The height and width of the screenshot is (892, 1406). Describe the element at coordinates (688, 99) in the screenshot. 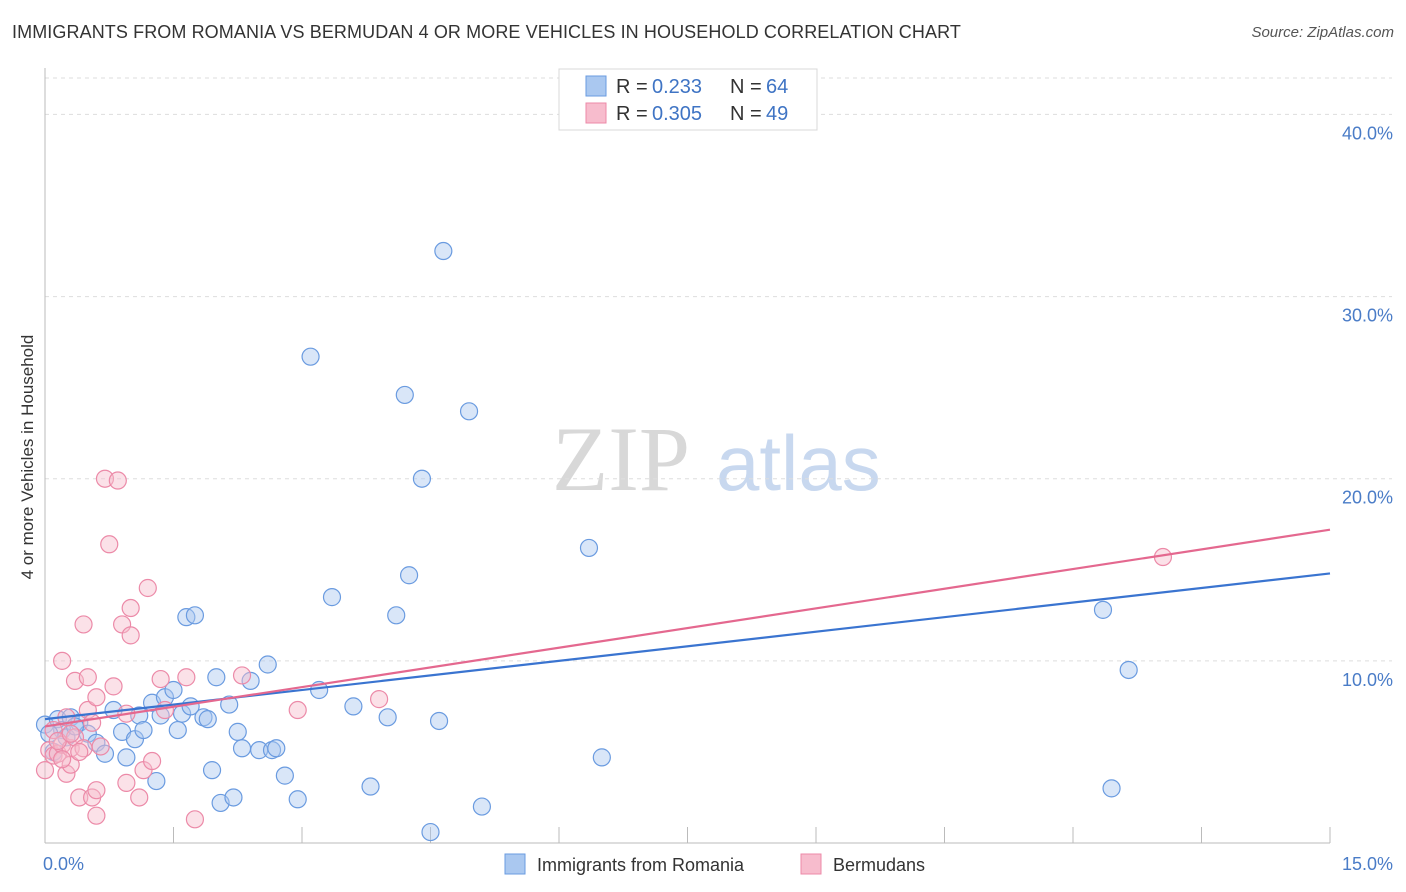

I see `correlation-legend: R = 0.233 N = 64 R = 0.305 N = 49` at that location.